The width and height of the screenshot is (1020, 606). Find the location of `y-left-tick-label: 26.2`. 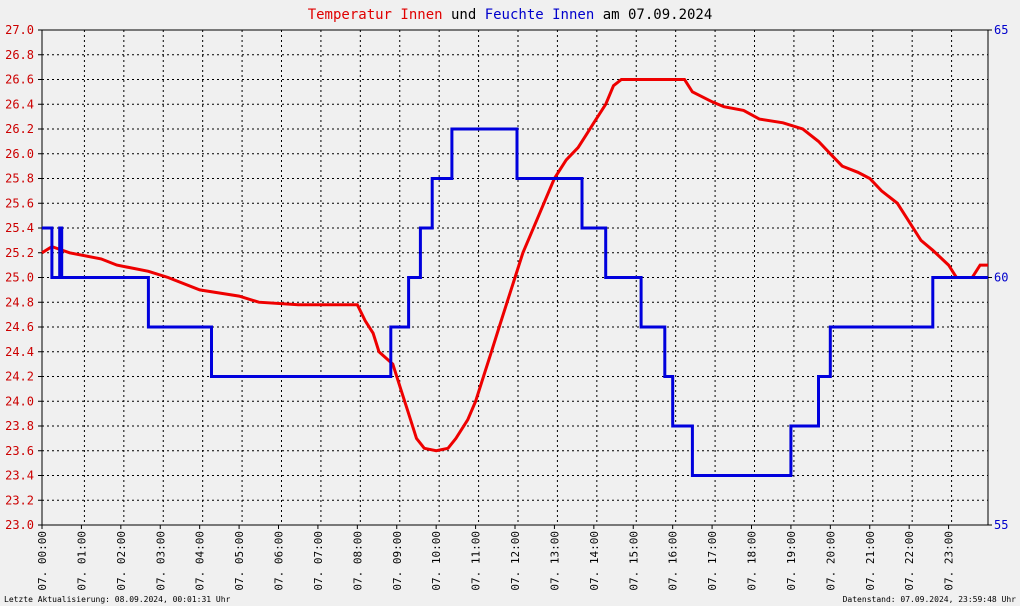

y-left-tick-label: 26.2 is located at coordinates (19, 129).